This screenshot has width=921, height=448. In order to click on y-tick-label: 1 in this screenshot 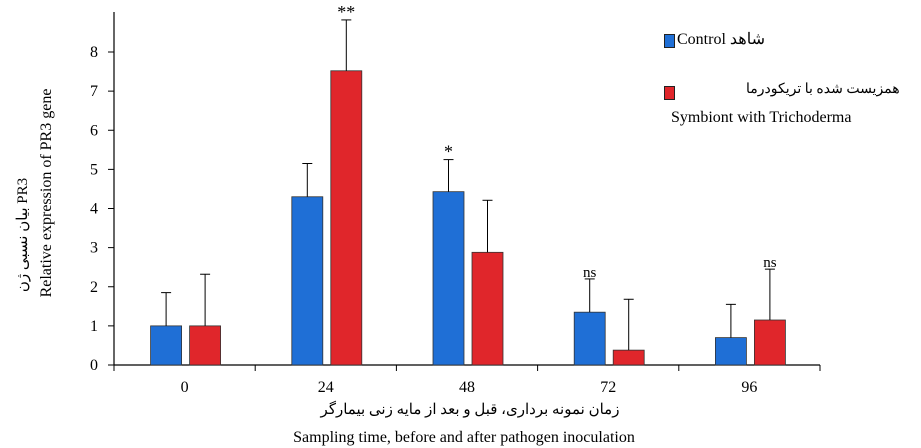, I will do `click(94, 326)`.